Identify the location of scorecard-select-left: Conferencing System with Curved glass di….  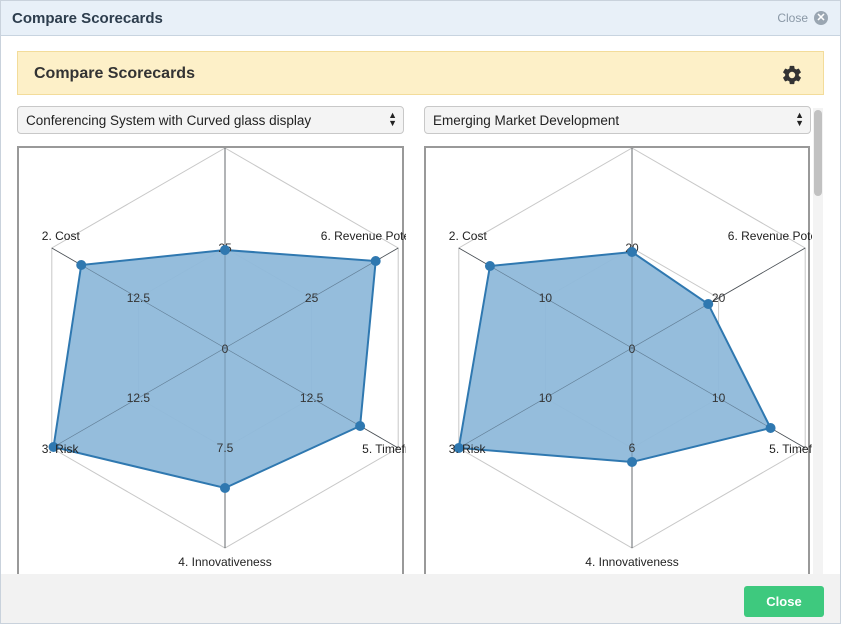
(210, 120).